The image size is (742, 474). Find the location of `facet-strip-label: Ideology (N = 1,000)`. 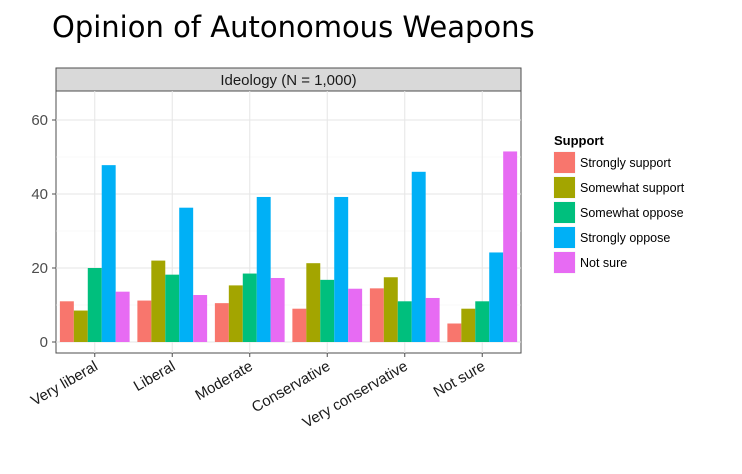

facet-strip-label: Ideology (N = 1,000) is located at coordinates (288, 80).